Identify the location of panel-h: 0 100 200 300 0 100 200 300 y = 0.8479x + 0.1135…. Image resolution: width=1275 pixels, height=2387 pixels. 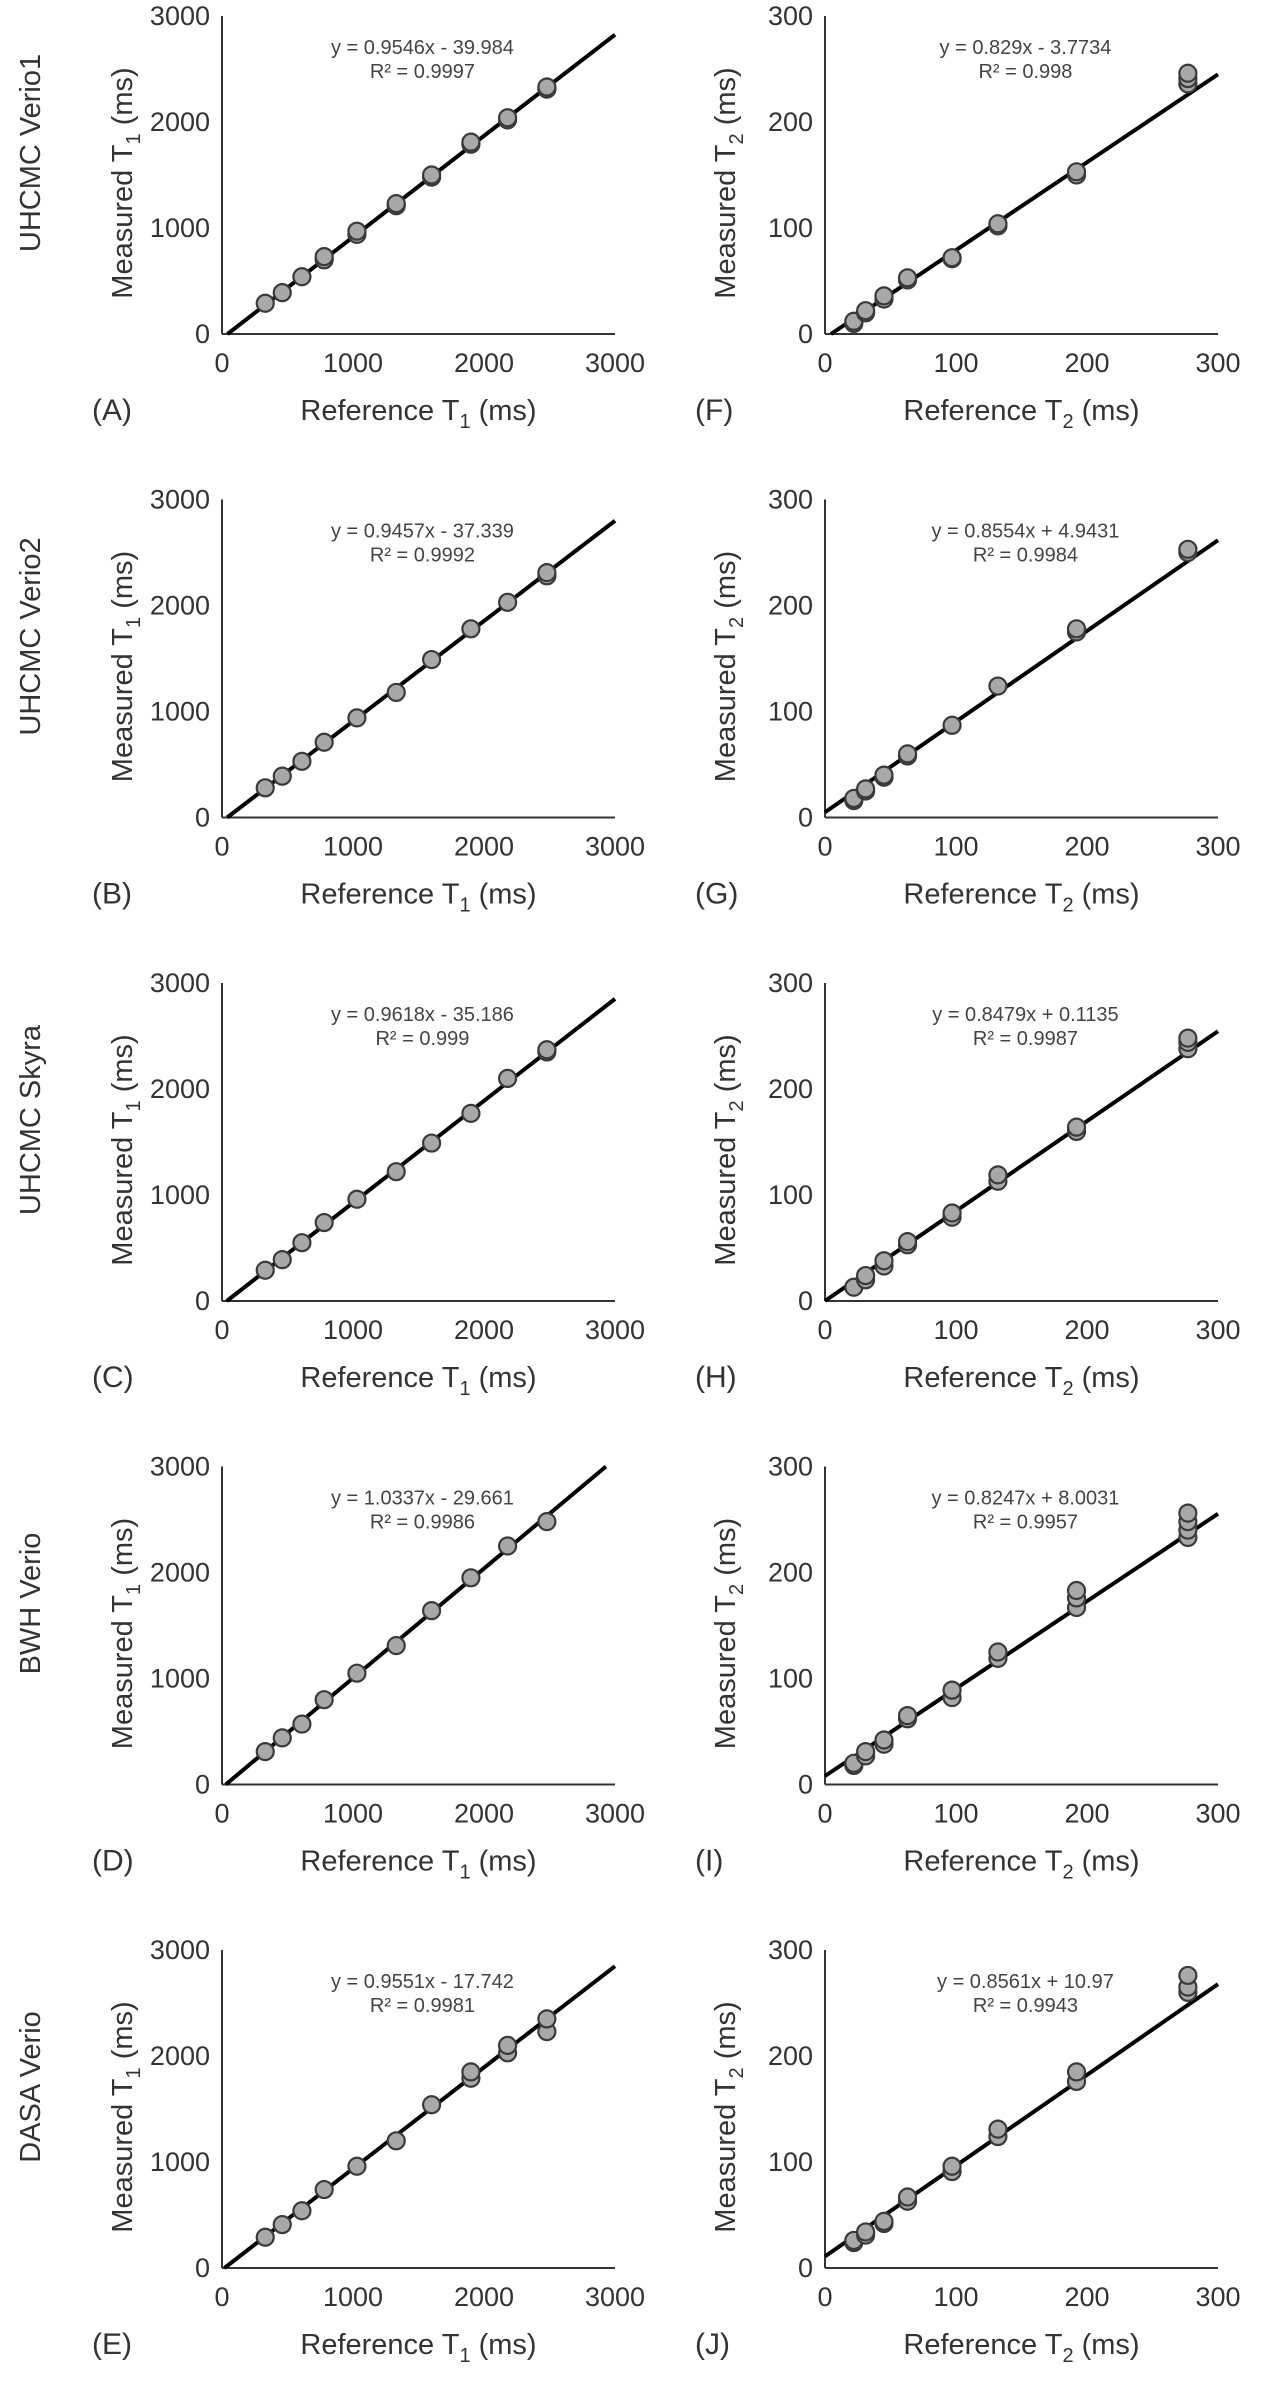
(968, 1184).